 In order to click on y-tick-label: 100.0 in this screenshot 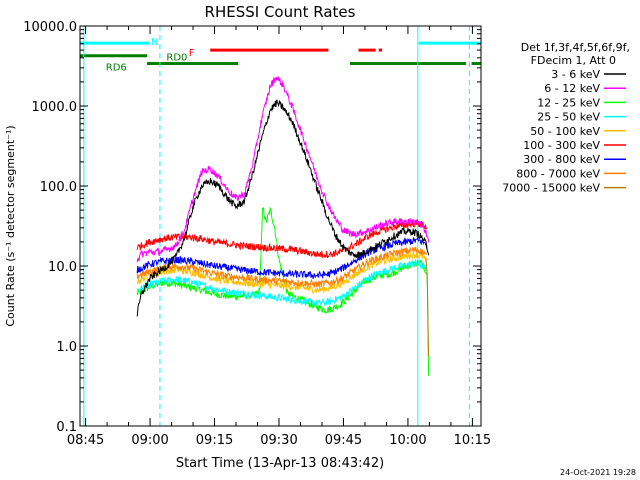, I will do `click(58, 187)`.